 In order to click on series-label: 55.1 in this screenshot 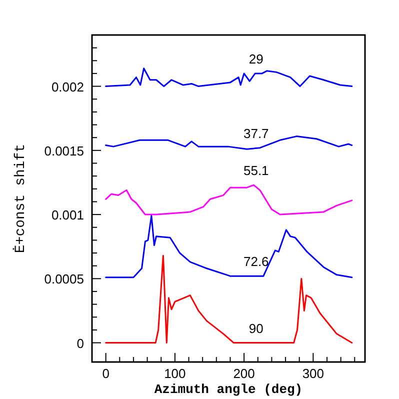, I will do `click(256, 170)`.